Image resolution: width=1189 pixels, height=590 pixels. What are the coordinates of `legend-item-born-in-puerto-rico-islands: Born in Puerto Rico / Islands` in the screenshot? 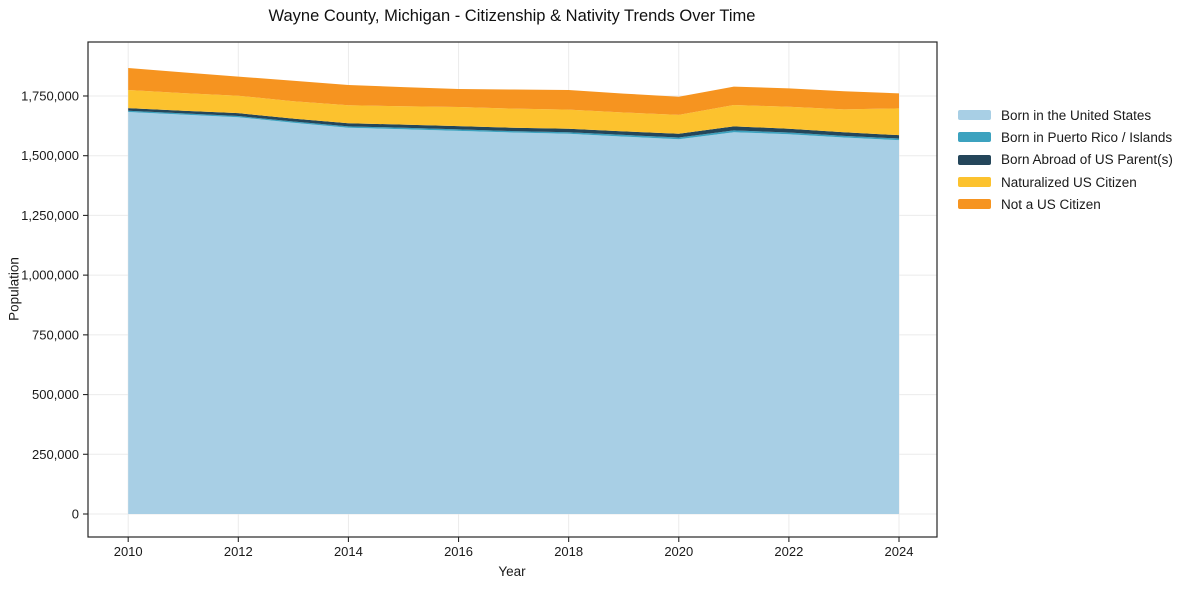 It's located at (1065, 137).